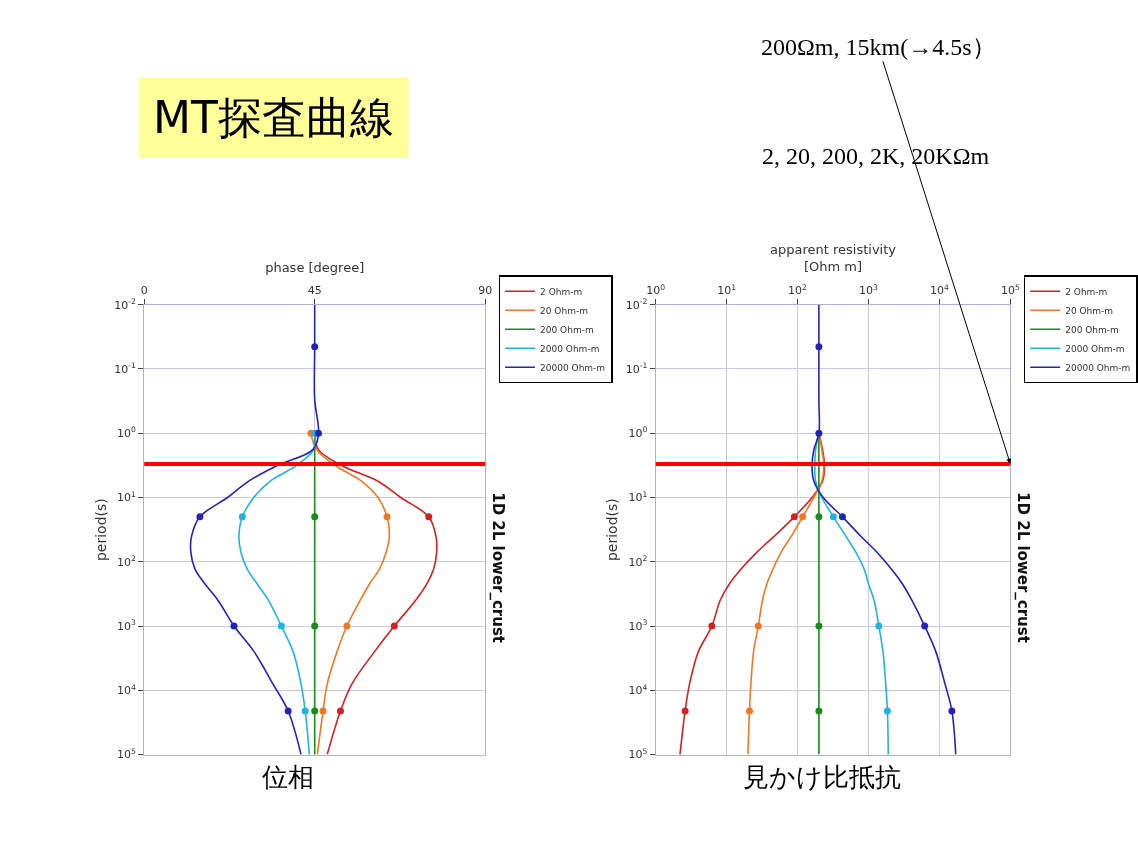 The width and height of the screenshot is (1138, 850). What do you see at coordinates (144, 291) in the screenshot?
I see `x-tick-label: 0` at bounding box center [144, 291].